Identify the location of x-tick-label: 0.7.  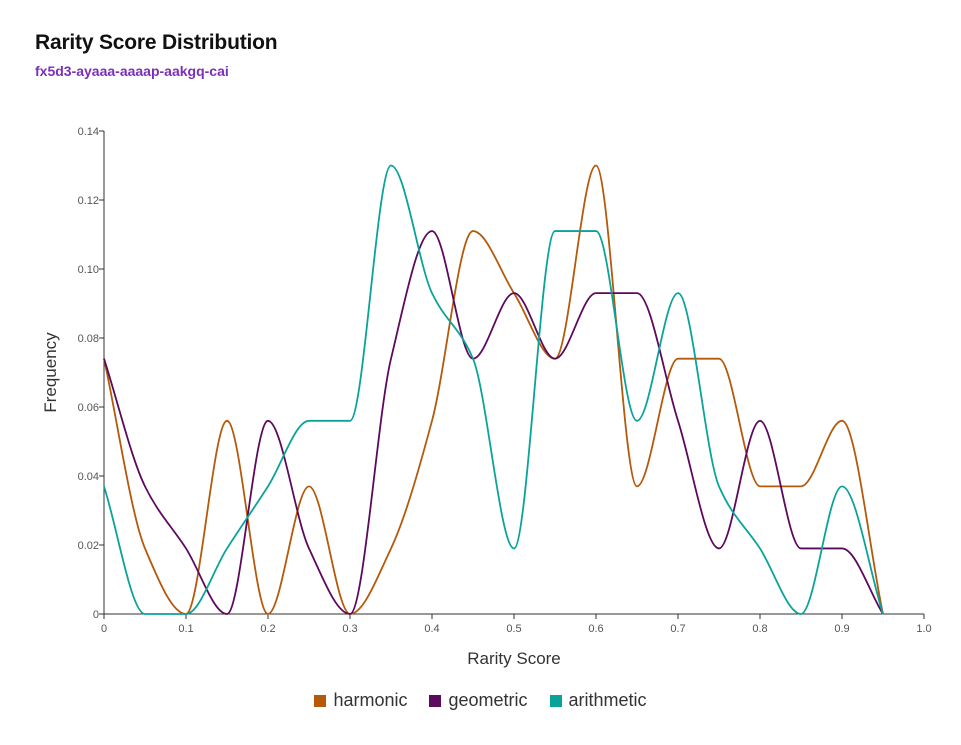
(677, 629).